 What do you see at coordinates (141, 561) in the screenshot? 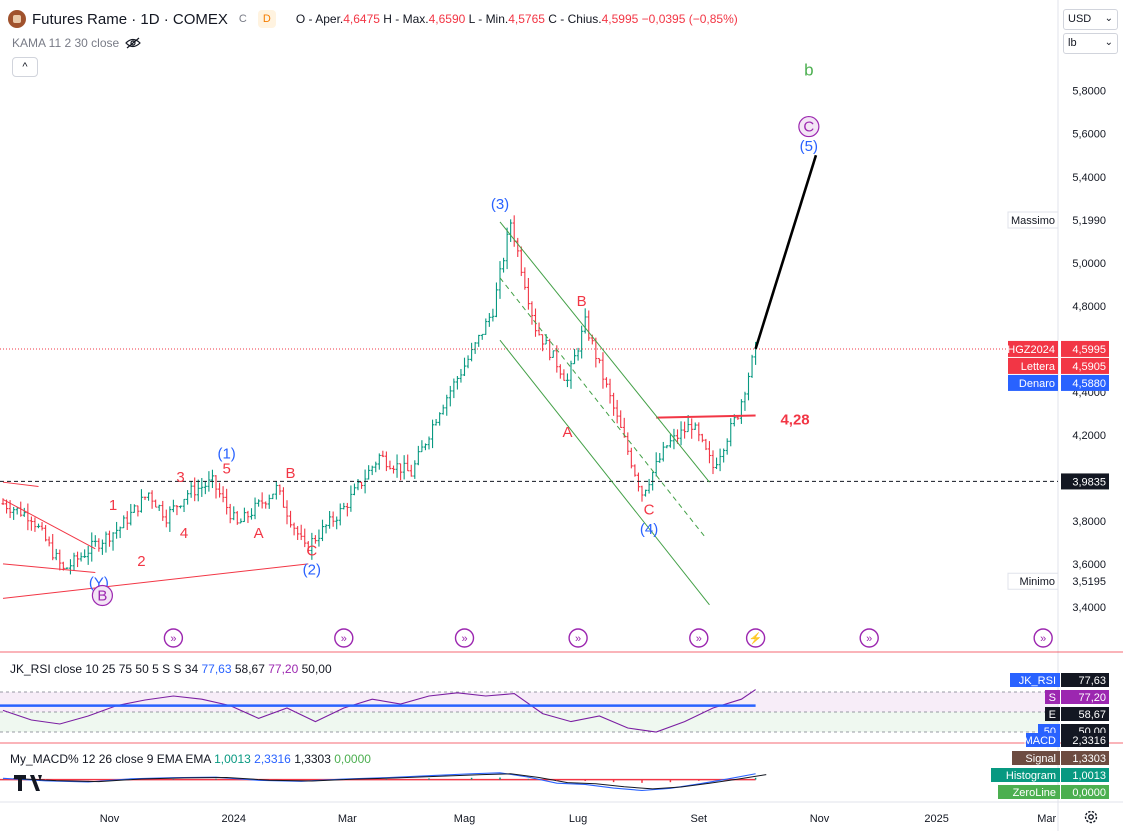
I see `wave-label: 2` at bounding box center [141, 561].